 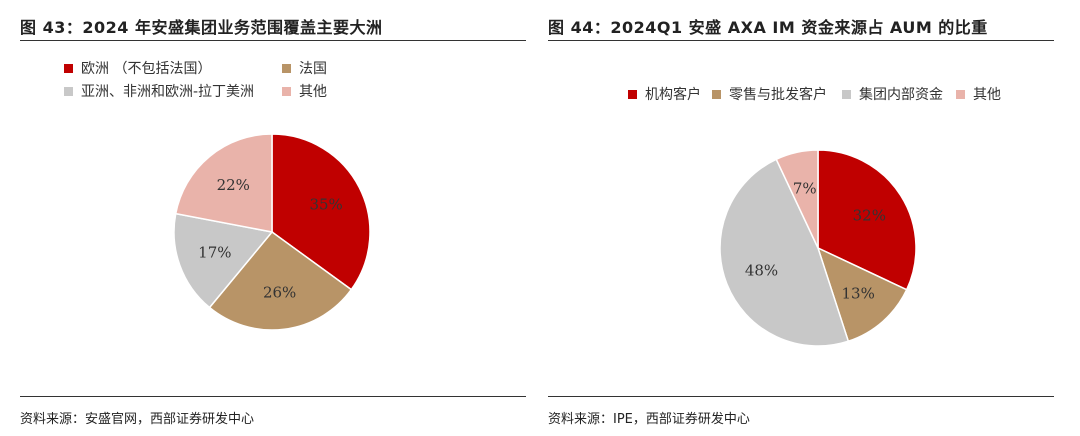 I want to click on pie0-data-label-0: 35%, so click(x=325, y=204).